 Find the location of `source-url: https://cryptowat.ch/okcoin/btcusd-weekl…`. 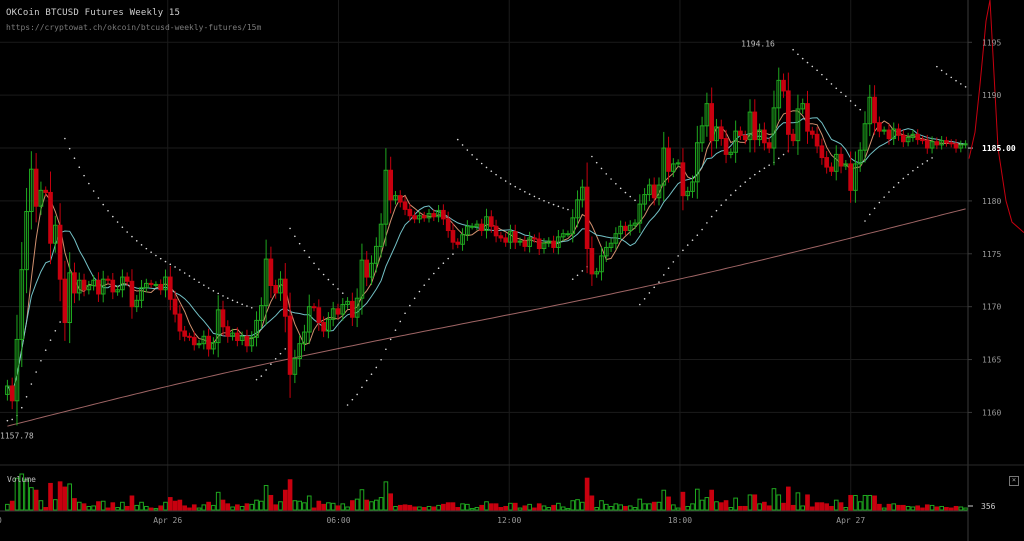

source-url: https://cryptowat.ch/okcoin/btcusd-weekl… is located at coordinates (134, 27).